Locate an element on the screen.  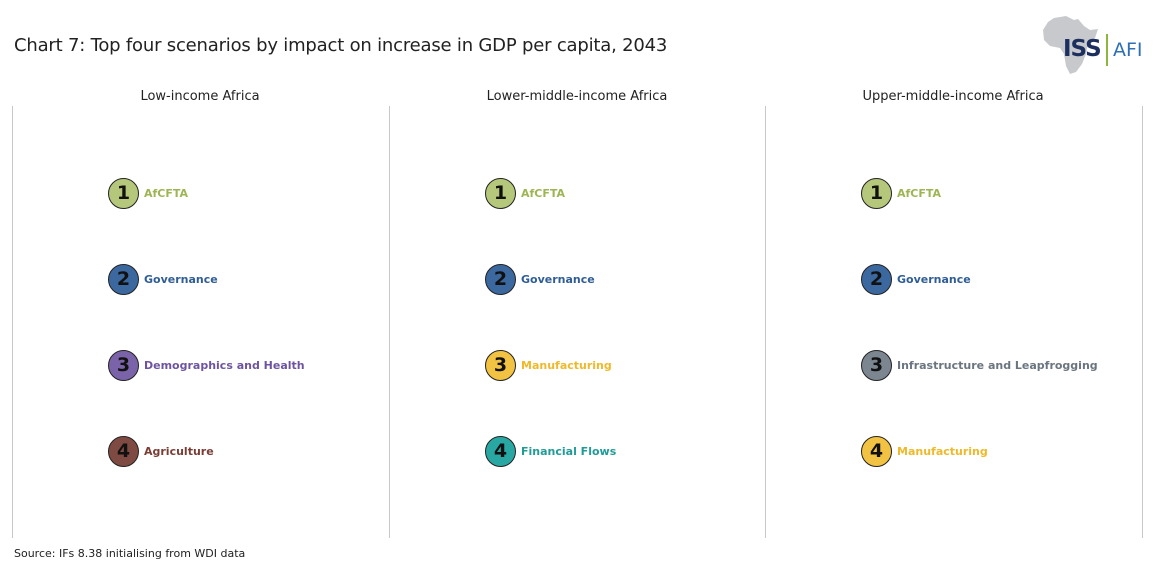
scenario-item: 4 Manufacturing is located at coordinates (924, 451).